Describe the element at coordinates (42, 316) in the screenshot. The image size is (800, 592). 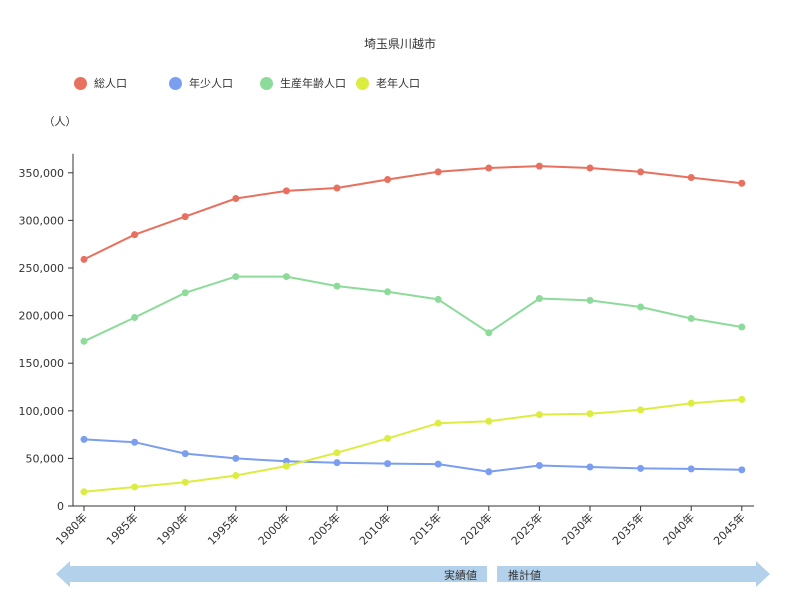
I see `y-tick-label: 200,000` at that location.